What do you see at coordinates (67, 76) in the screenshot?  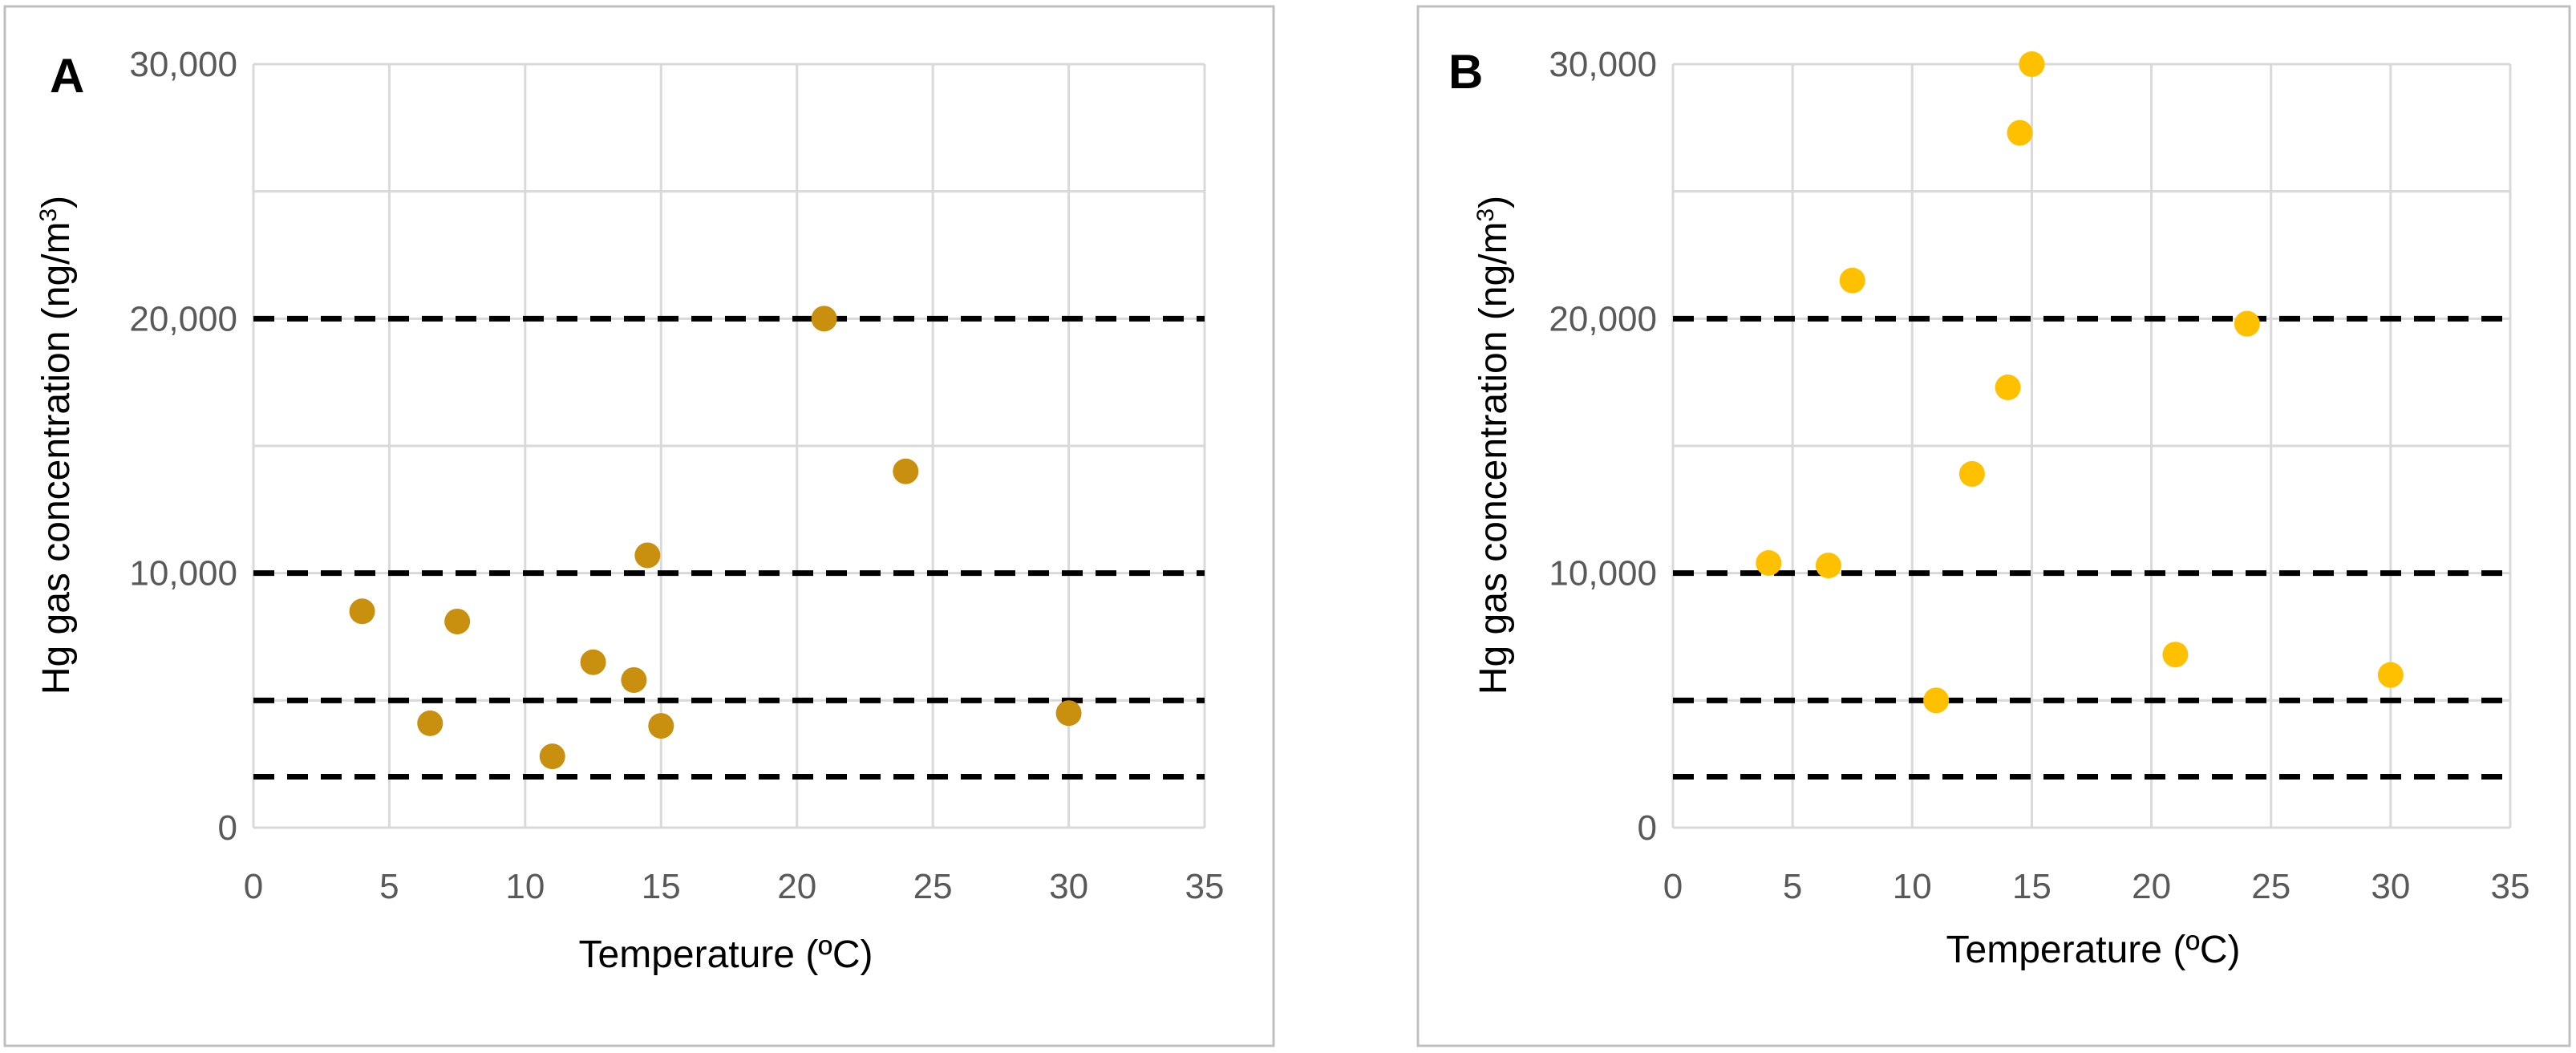 I see `panel-label: A` at bounding box center [67, 76].